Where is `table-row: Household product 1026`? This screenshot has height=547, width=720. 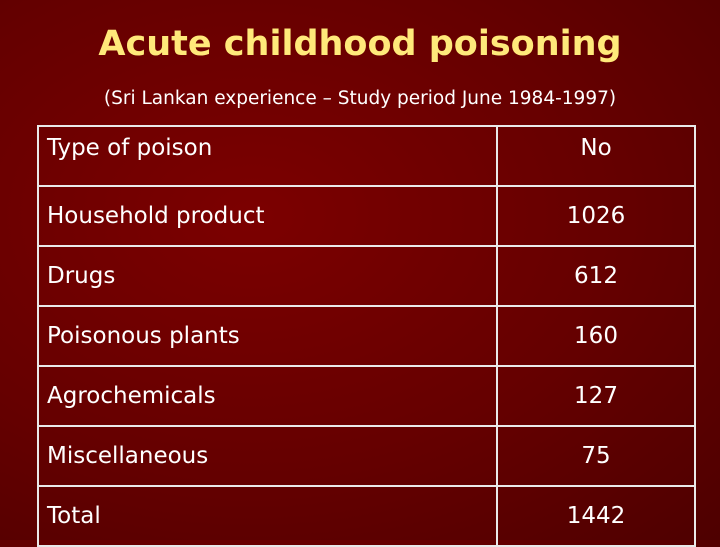
table-row: Household product 1026 is located at coordinates (366, 216).